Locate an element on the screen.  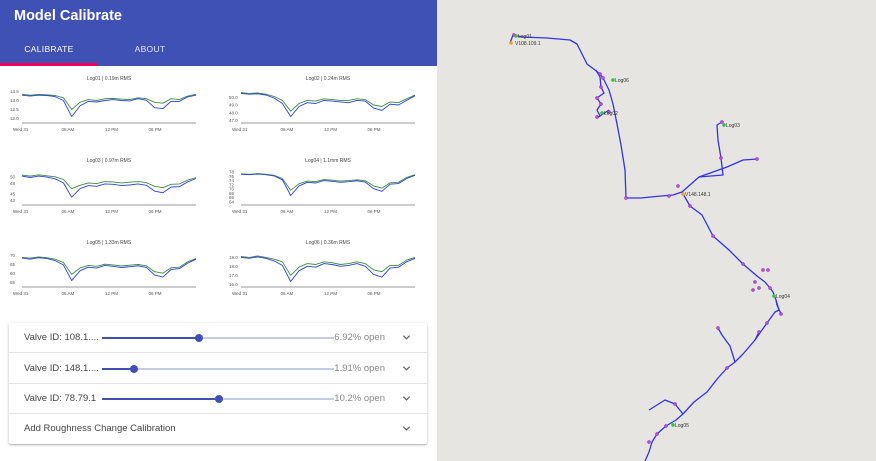
y-tick-label: 45 is located at coordinates (13, 193).